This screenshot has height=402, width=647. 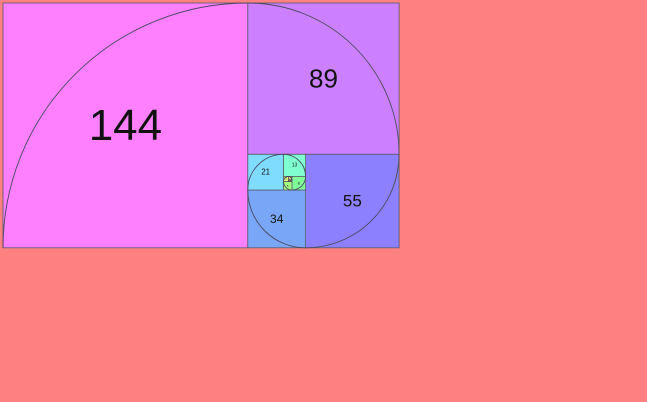 What do you see at coordinates (299, 183) in the screenshot?
I see `fibonacci-square-label: 8` at bounding box center [299, 183].